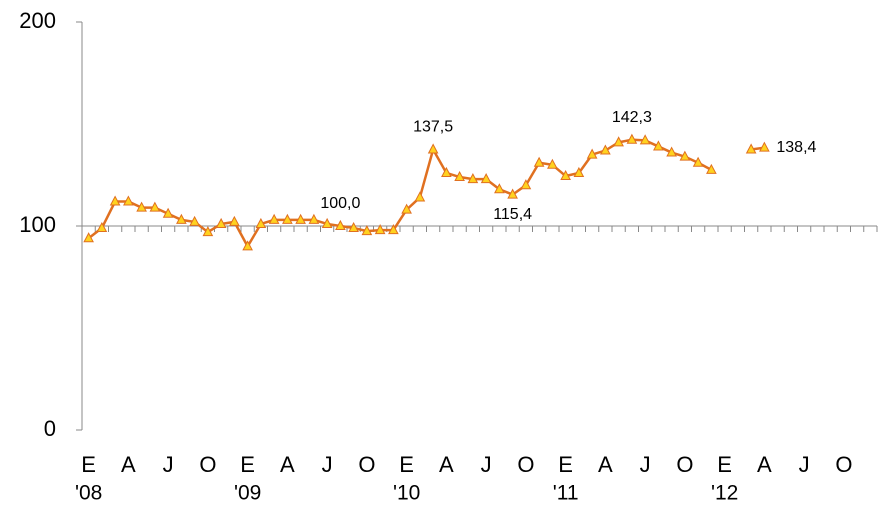 The image size is (880, 510). What do you see at coordinates (796, 147) in the screenshot?
I see `data-label: 138,4` at bounding box center [796, 147].